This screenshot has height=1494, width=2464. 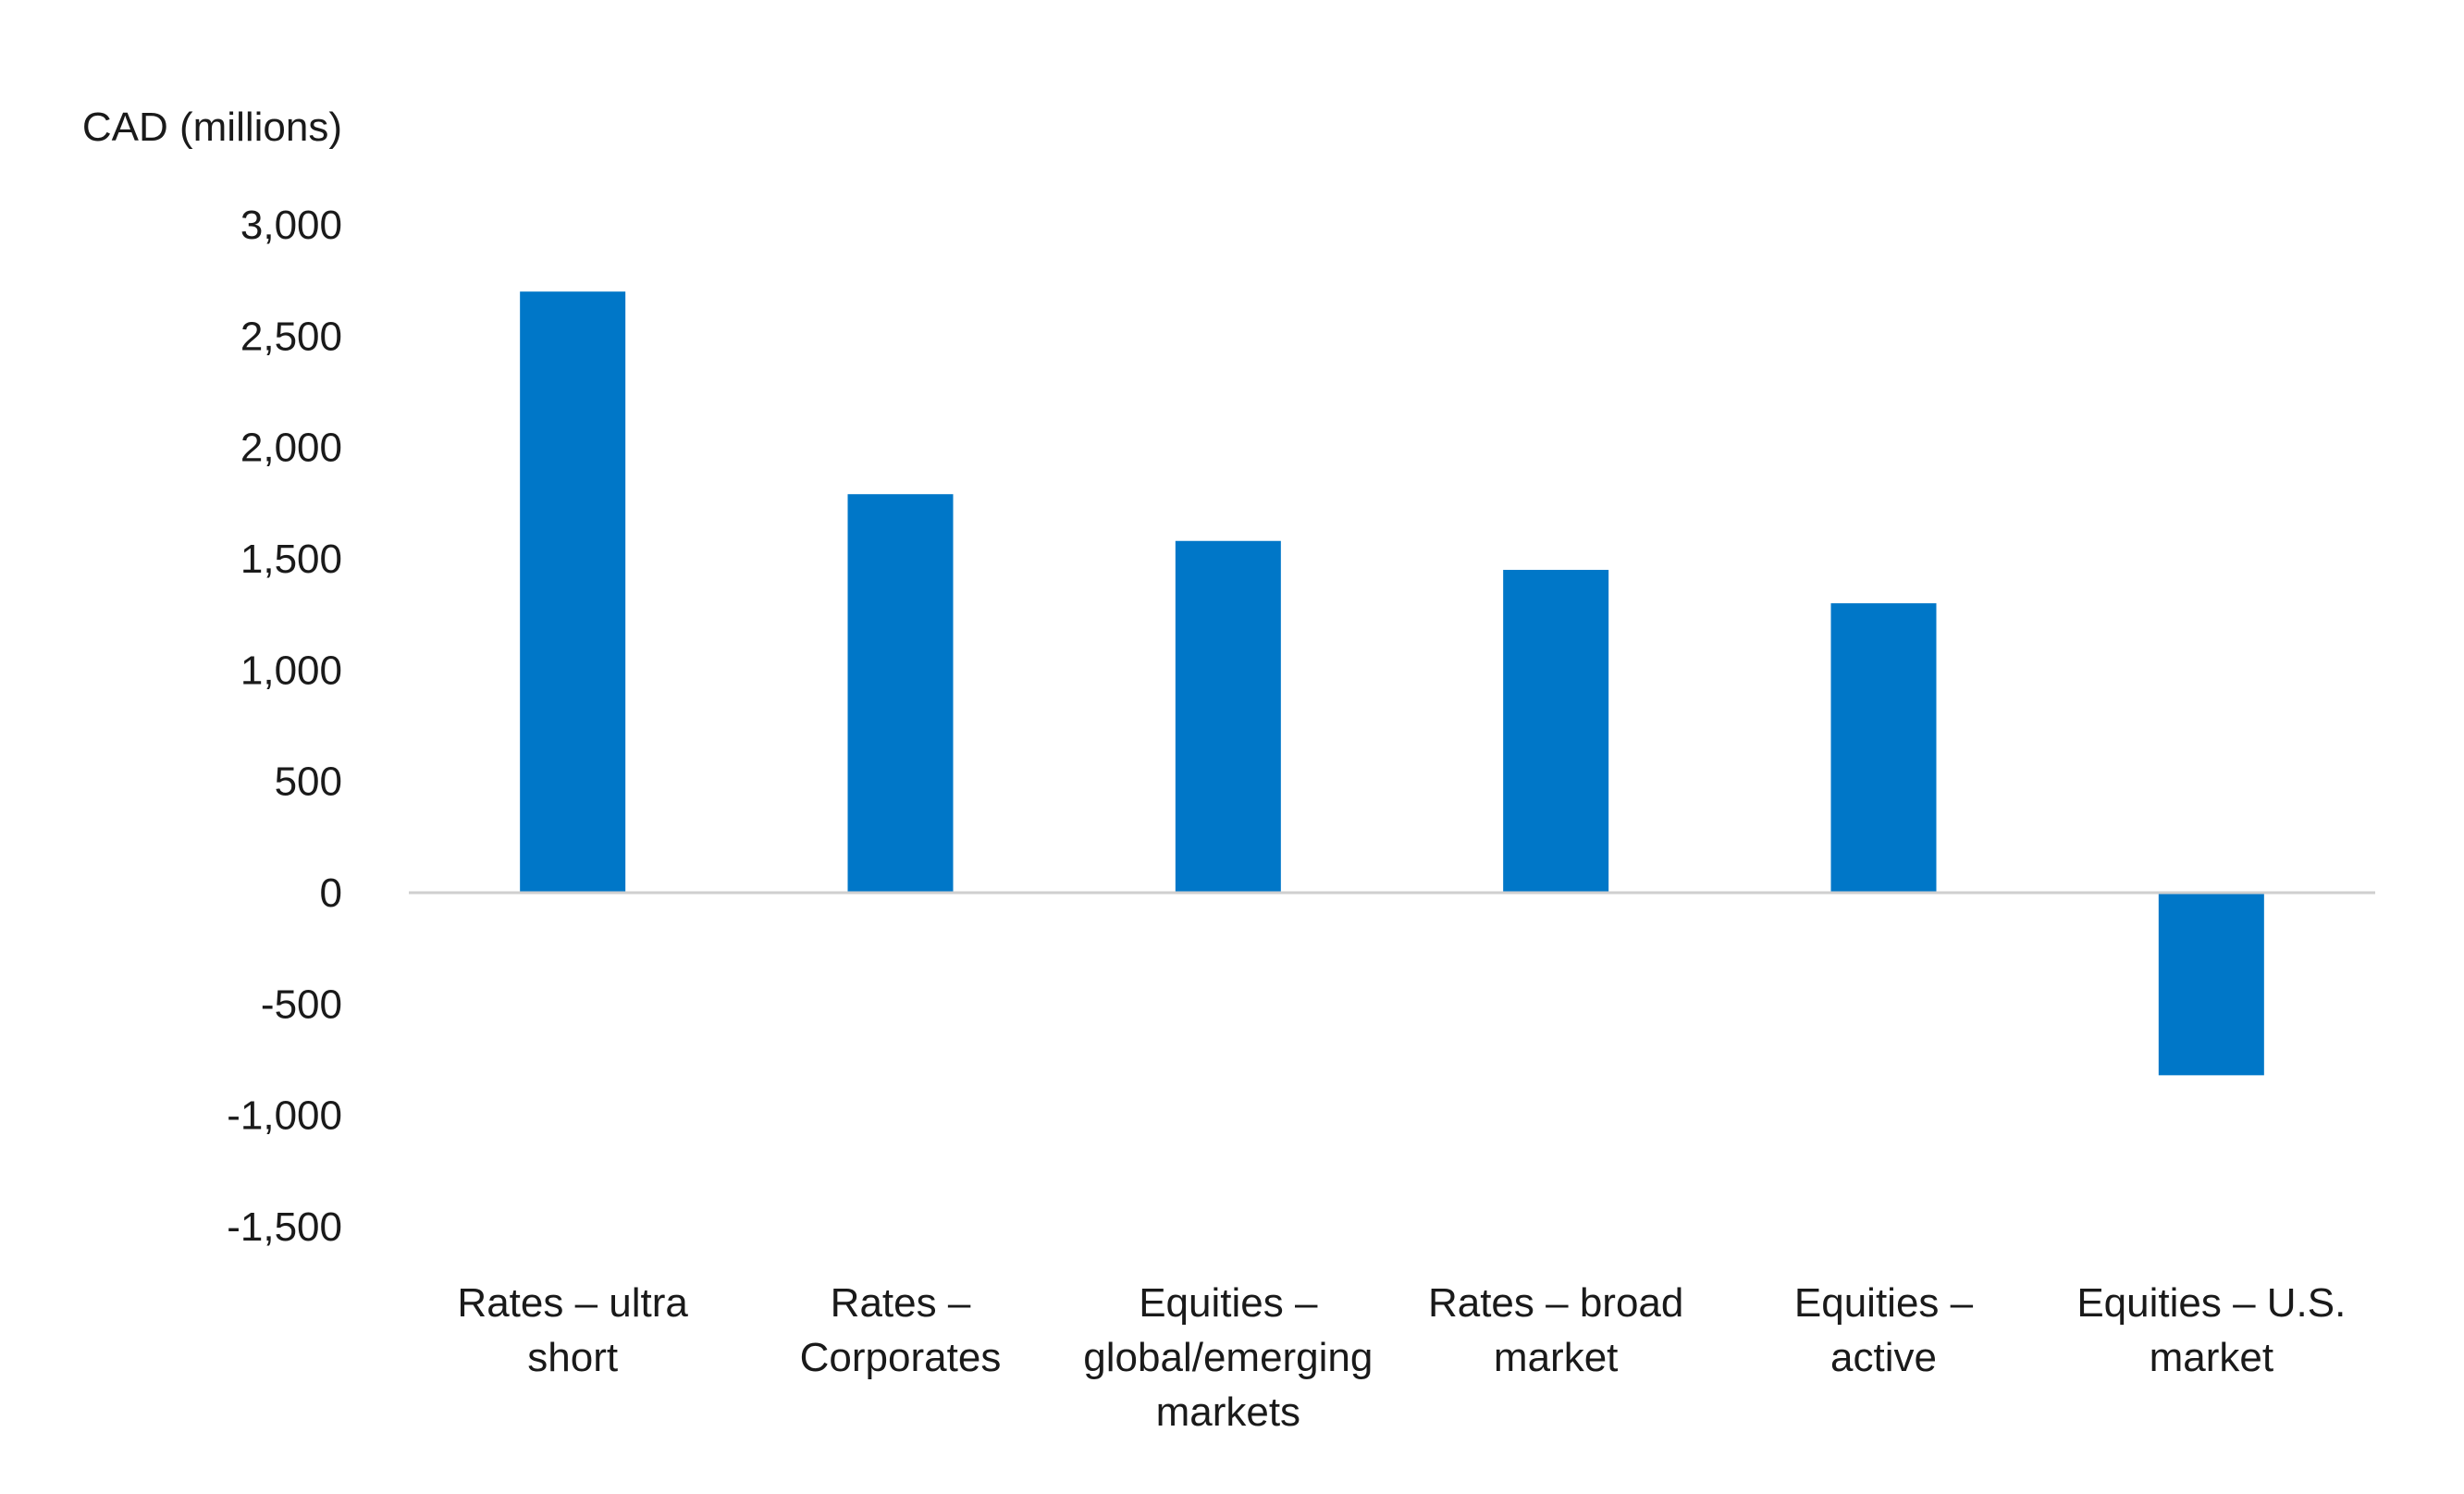 I want to click on x-category-label: markets, so click(x=1228, y=1412).